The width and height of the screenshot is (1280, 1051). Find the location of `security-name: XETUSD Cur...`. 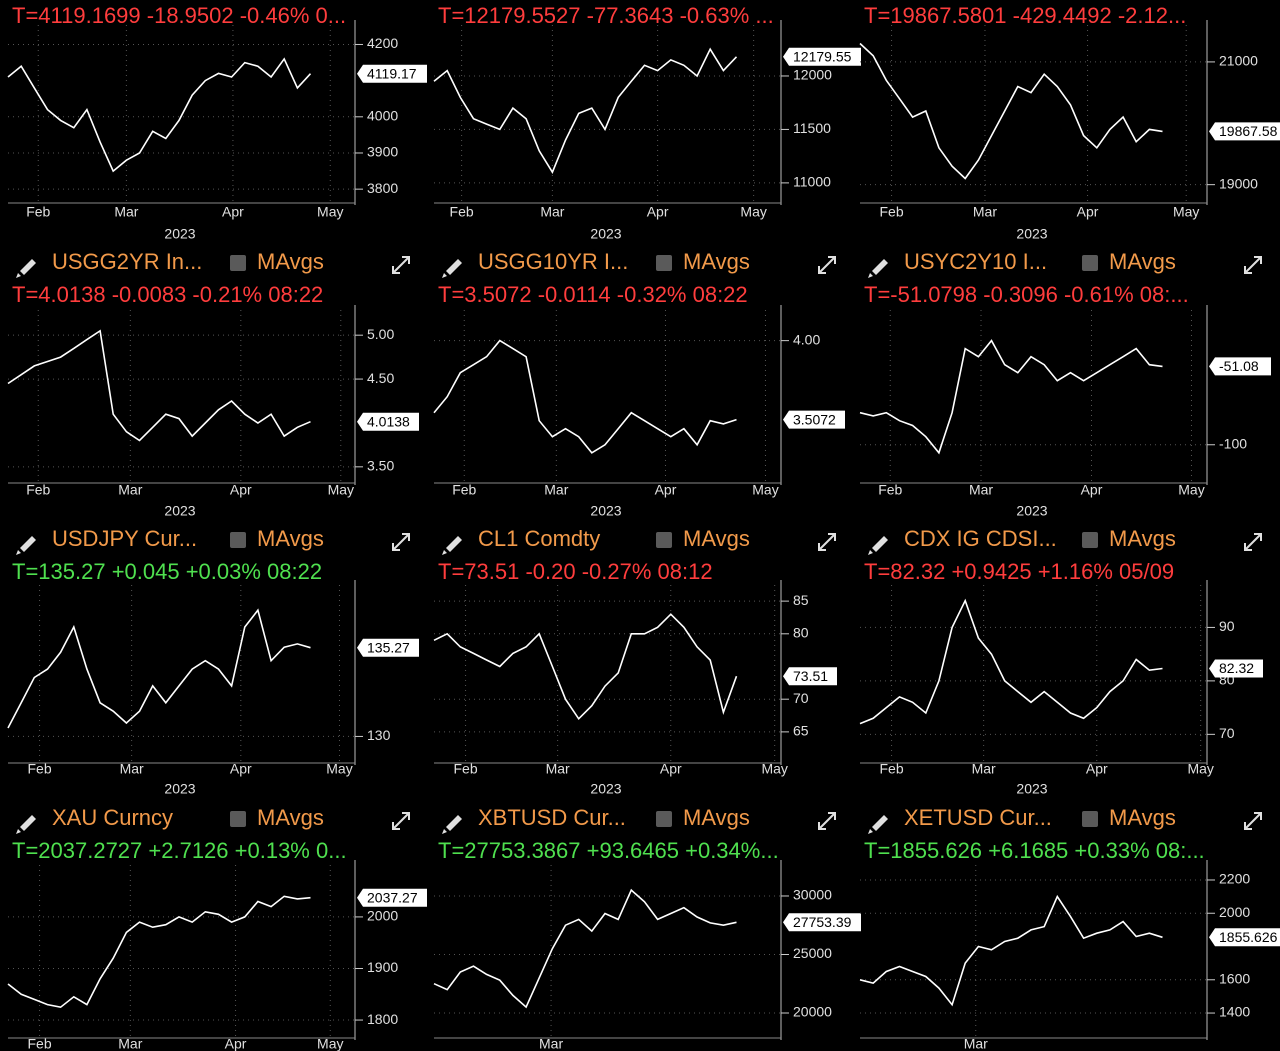

security-name: XETUSD Cur... is located at coordinates (978, 817).